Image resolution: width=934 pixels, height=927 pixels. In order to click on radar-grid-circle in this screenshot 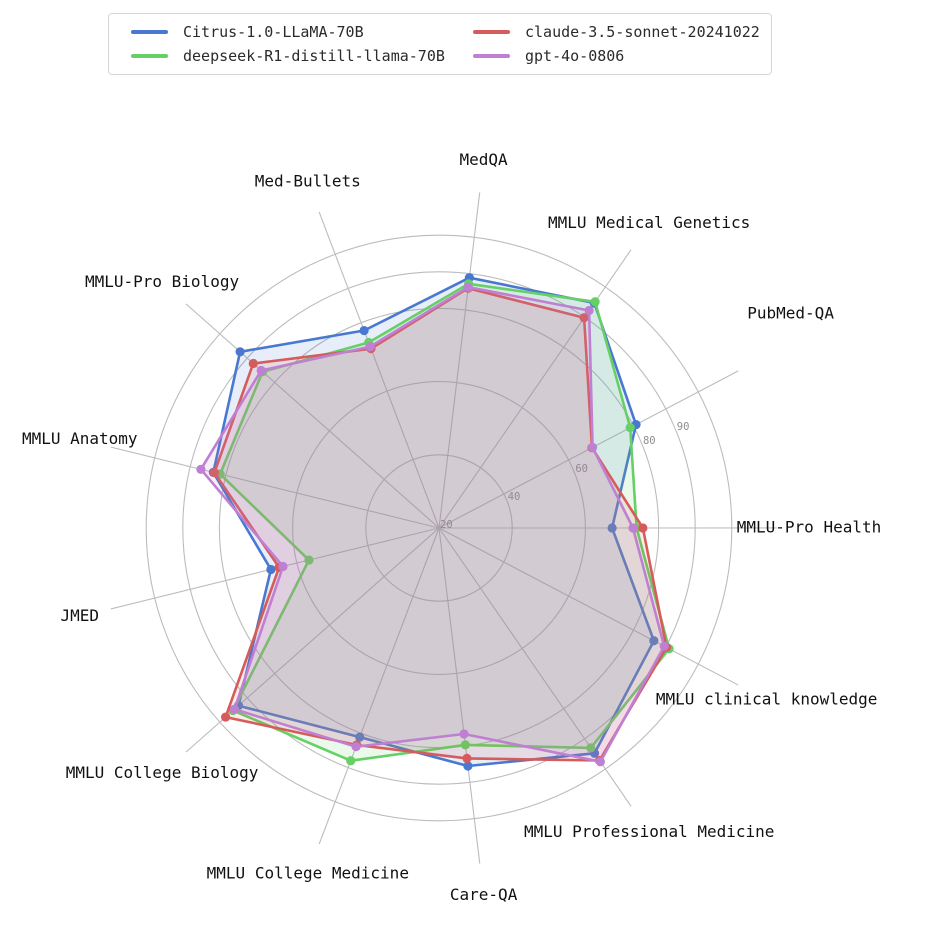, I will do `click(439, 528)`.